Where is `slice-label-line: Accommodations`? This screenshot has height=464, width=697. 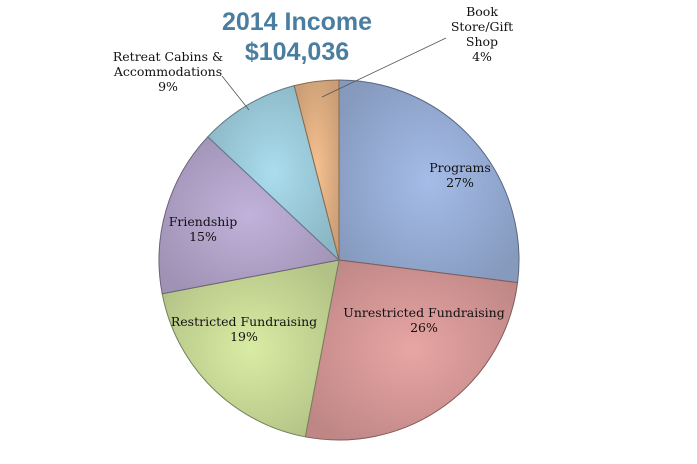
slice-label-line: Accommodations is located at coordinates (167, 71).